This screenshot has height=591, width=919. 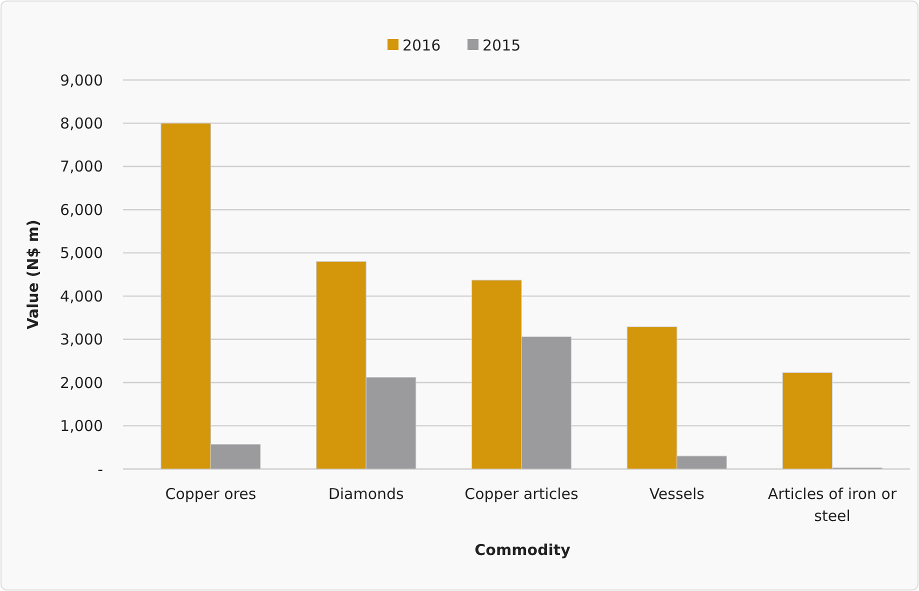 What do you see at coordinates (81, 167) in the screenshot?
I see `y-tick-label: 7,000` at bounding box center [81, 167].